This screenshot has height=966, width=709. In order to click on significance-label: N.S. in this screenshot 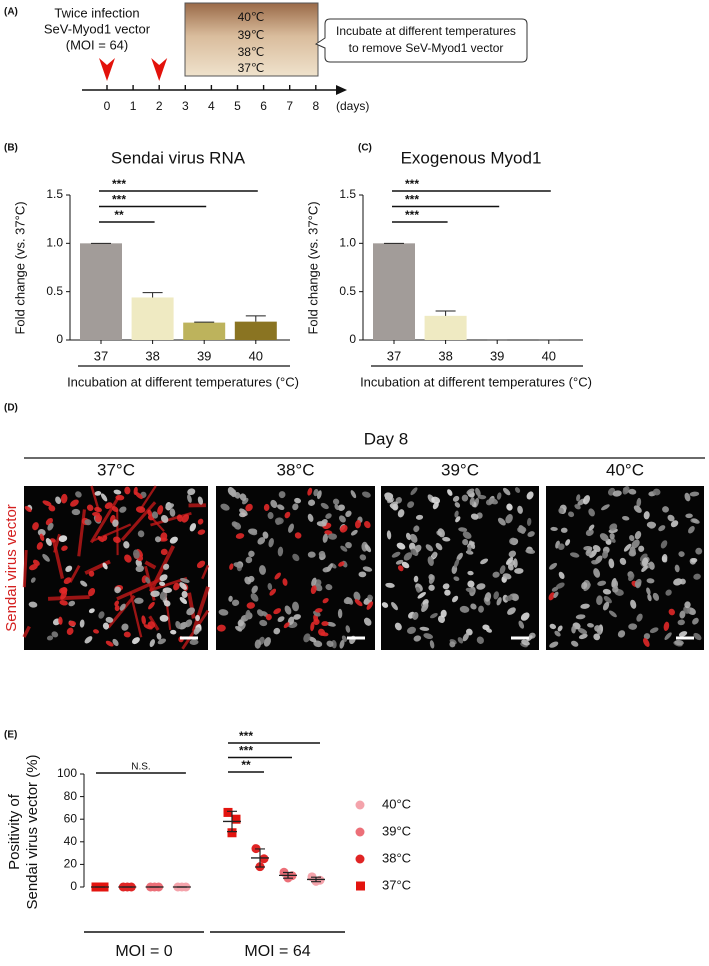, I will do `click(140, 767)`.